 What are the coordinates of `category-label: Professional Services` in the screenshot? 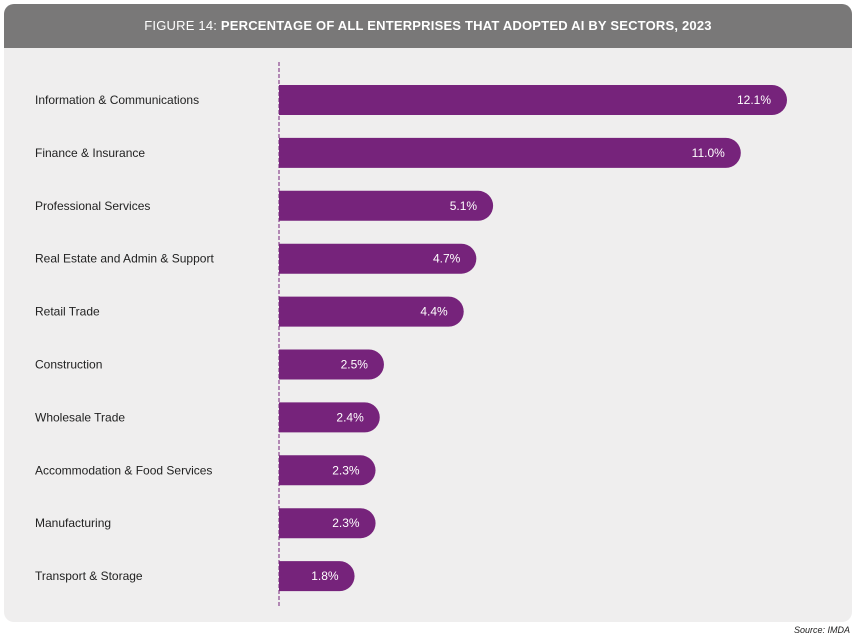 It's located at (92, 206).